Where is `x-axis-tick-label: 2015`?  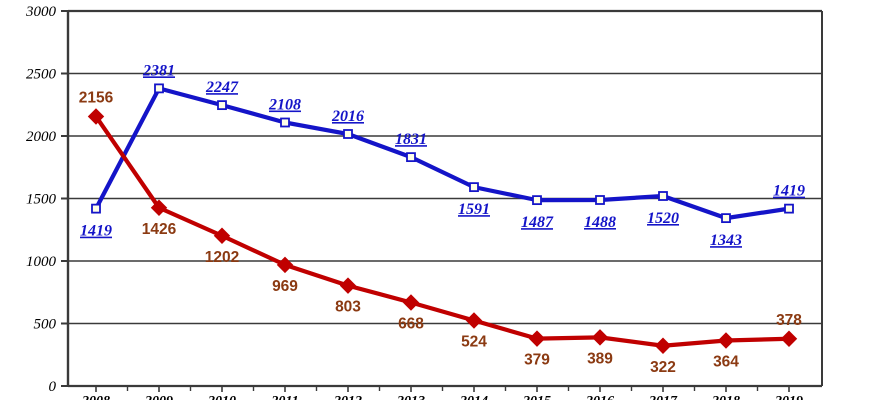 x-axis-tick-label: 2015 is located at coordinates (536, 397).